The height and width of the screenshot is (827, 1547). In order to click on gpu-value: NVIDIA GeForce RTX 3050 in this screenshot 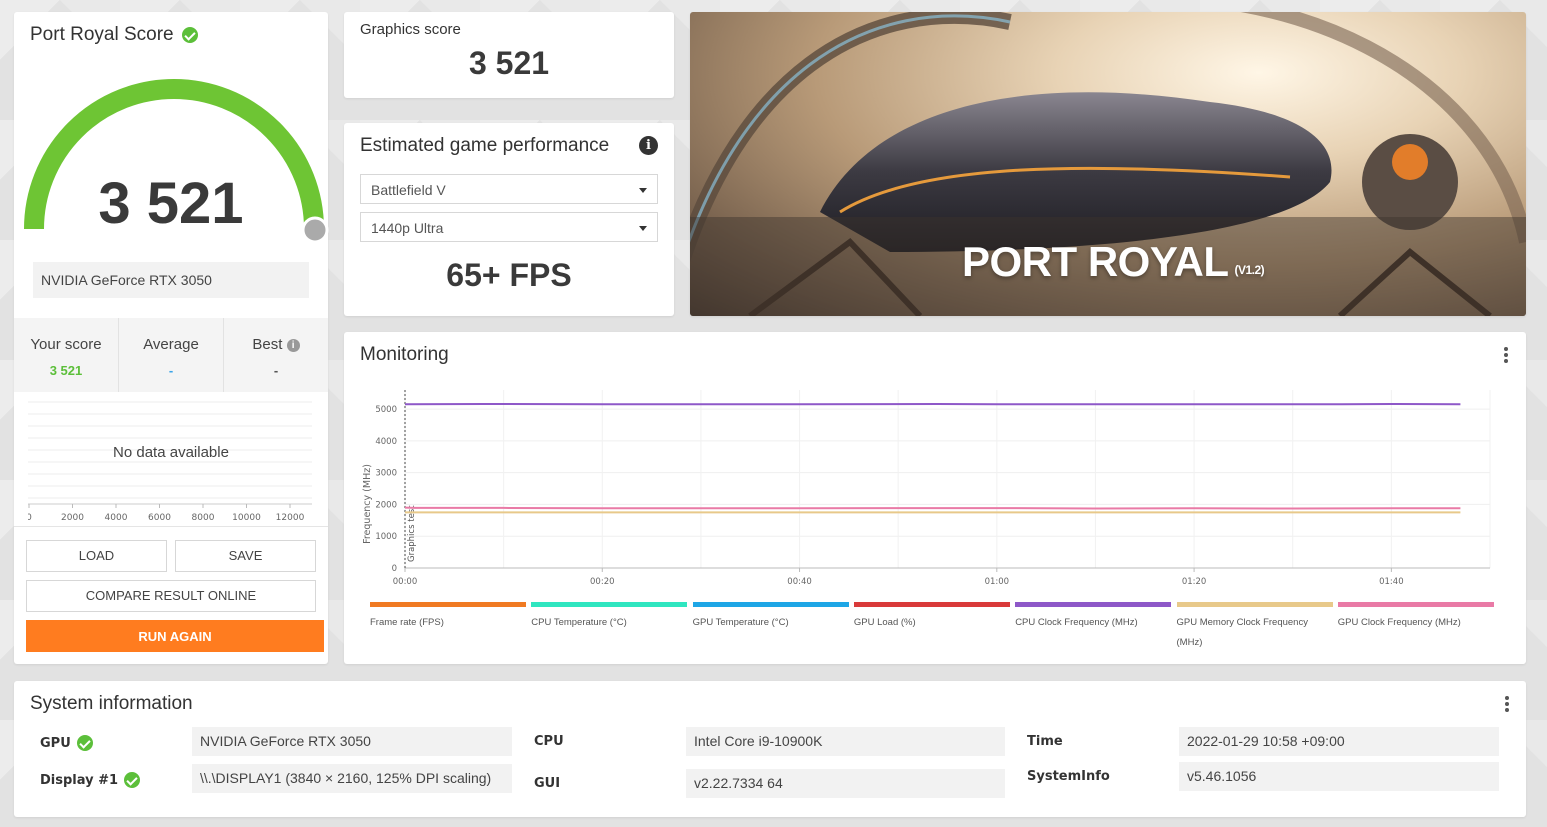, I will do `click(352, 741)`.